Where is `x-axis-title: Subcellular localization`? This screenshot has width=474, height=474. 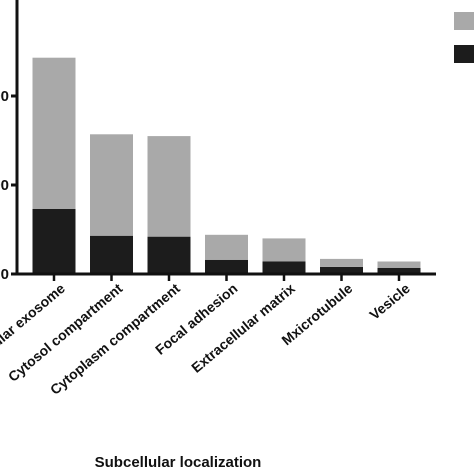
x-axis-title: Subcellular localization is located at coordinates (178, 462).